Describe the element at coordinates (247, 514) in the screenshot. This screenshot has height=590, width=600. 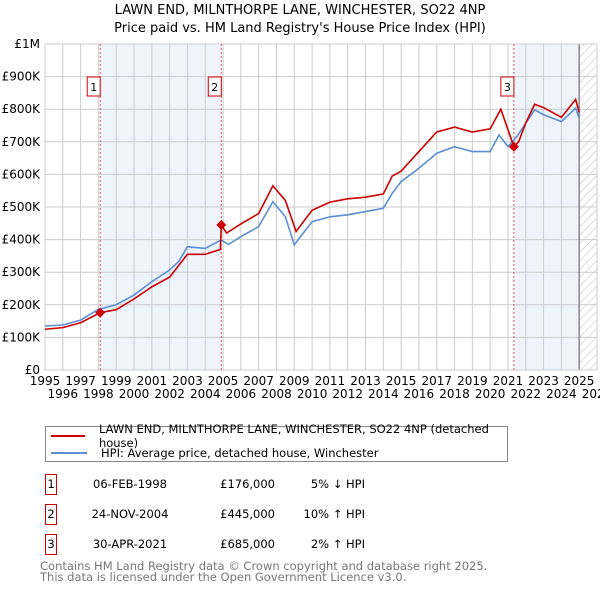
I see `transaction-price: £445,000` at that location.